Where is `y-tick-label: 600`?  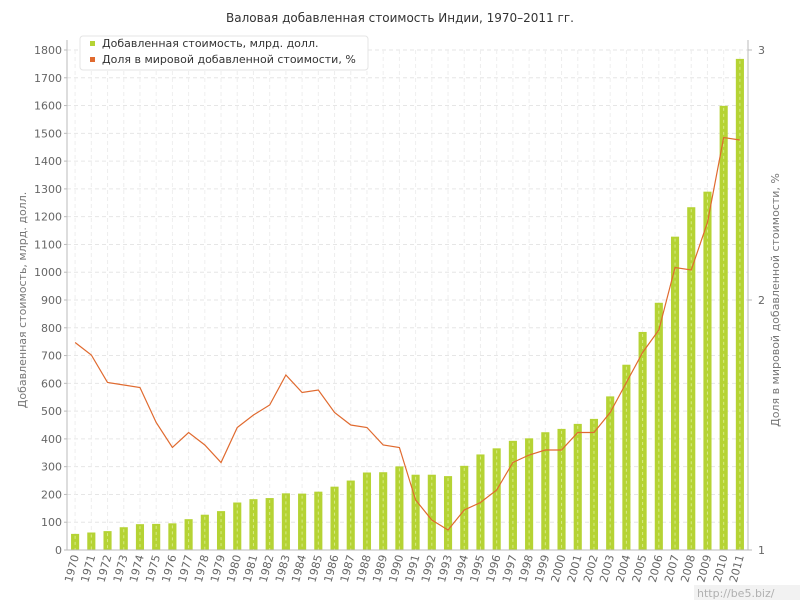
y-tick-label: 600 is located at coordinates (51, 383).